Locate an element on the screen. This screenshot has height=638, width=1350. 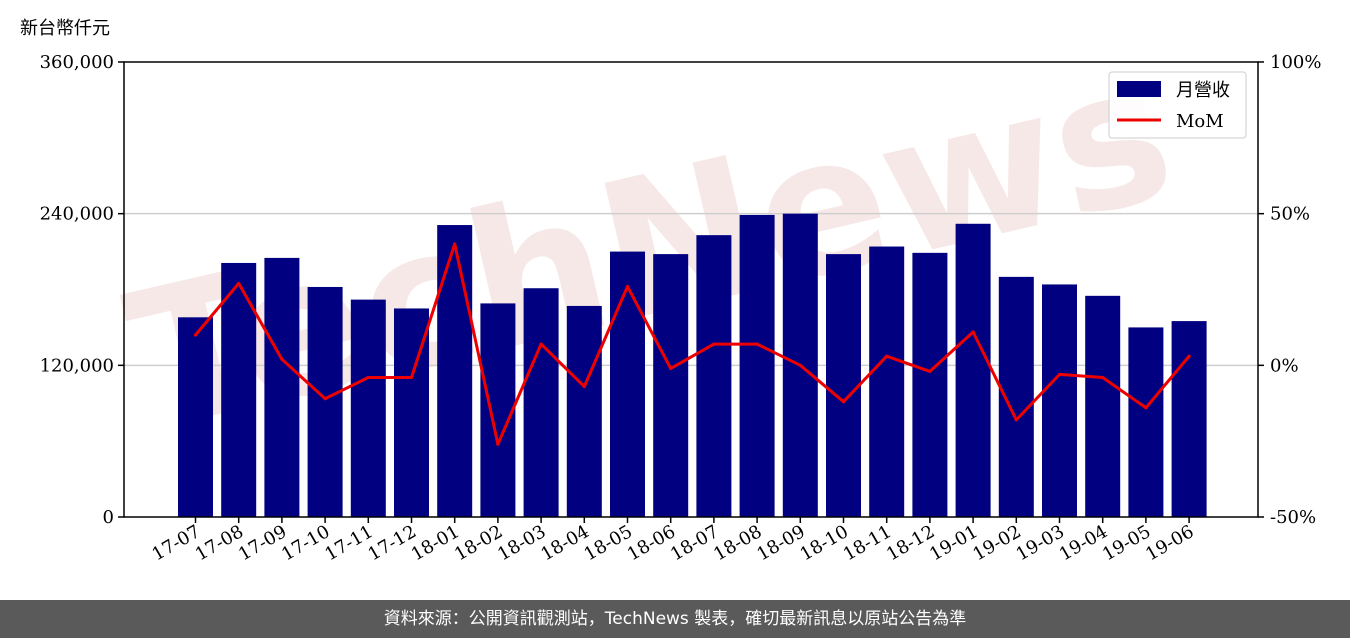
x-tick-label: 17-08 is located at coordinates (219, 543).